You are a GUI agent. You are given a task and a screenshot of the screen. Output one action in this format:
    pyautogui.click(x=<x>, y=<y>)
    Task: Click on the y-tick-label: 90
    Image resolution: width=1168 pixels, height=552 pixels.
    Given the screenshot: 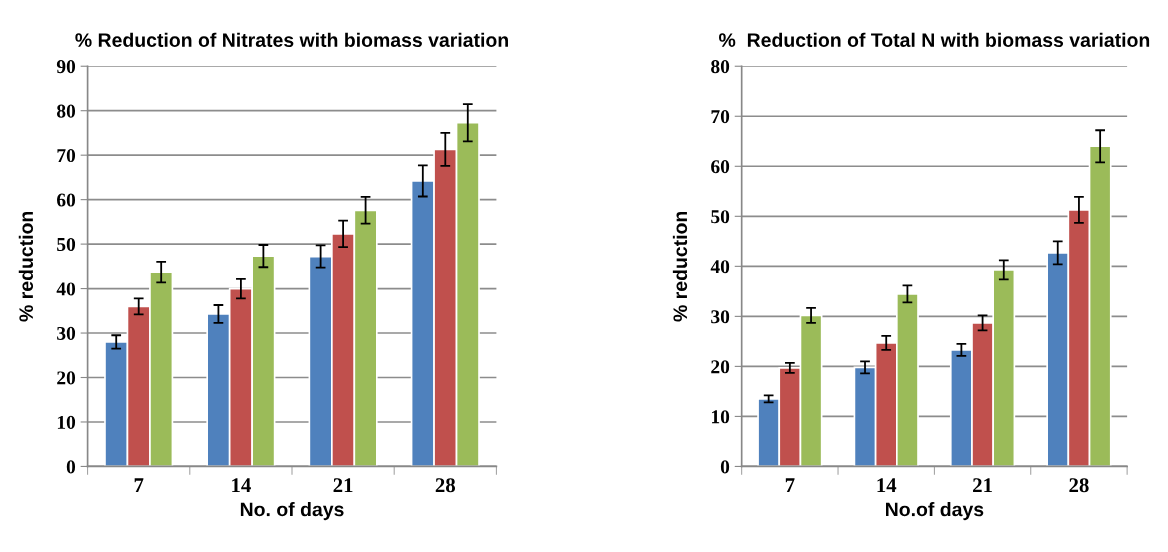 What is the action you would take?
    pyautogui.click(x=66, y=67)
    